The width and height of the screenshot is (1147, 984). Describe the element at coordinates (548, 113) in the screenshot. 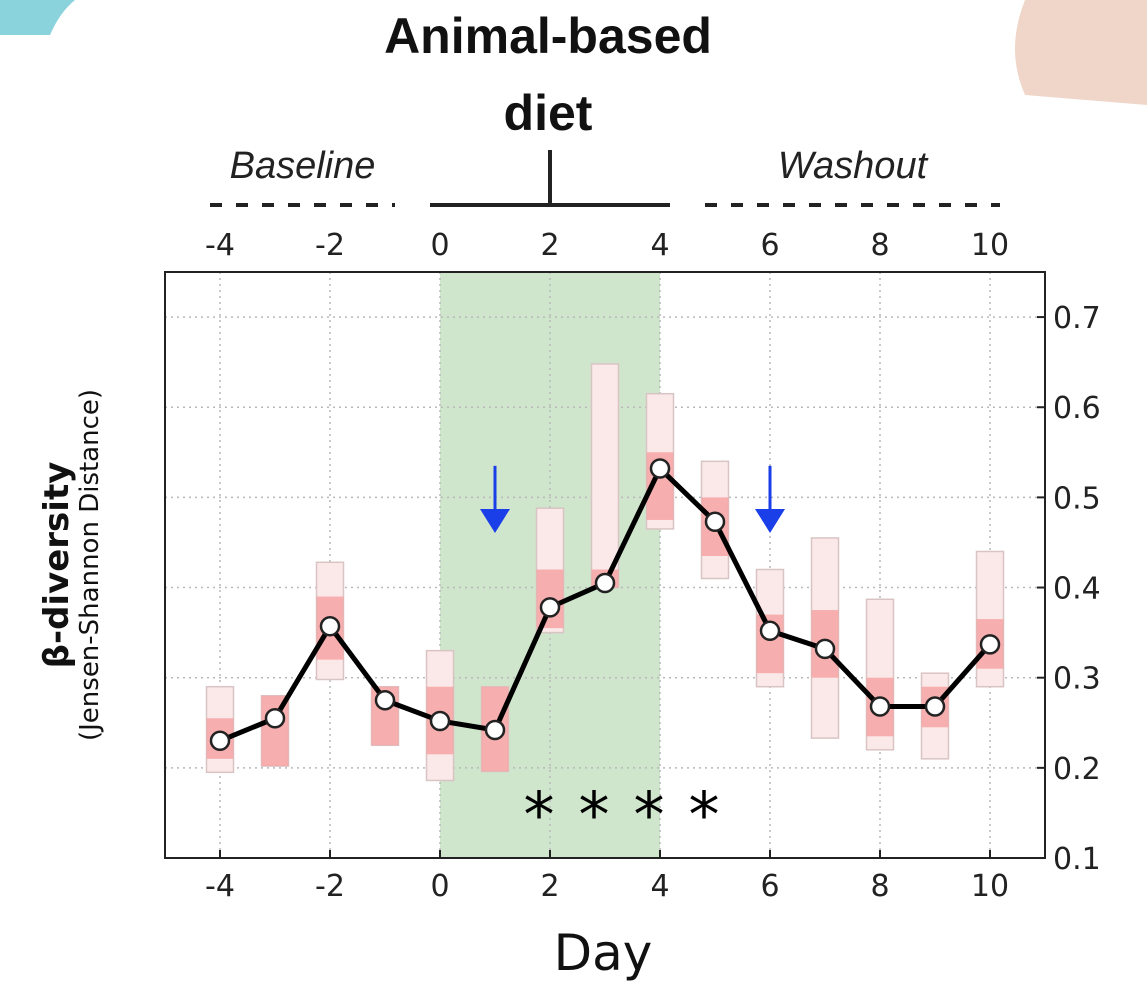

I see `chart-title-line2: diet` at that location.